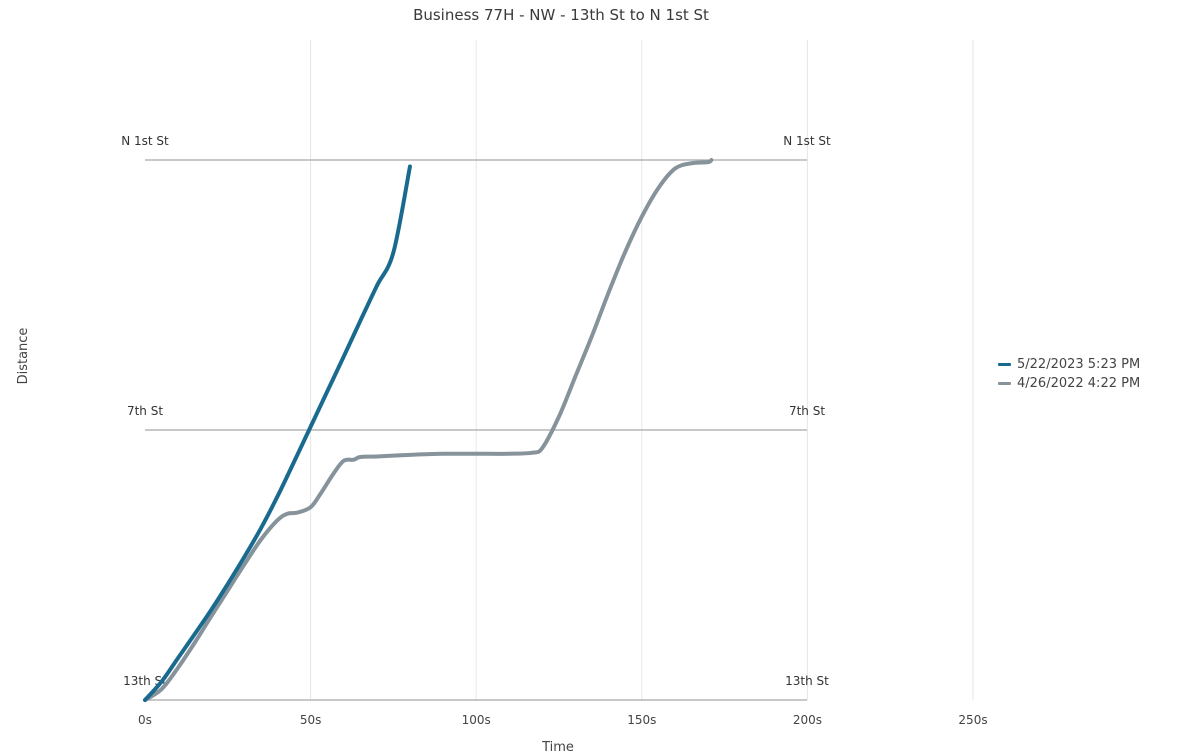 This screenshot has height=755, width=1177. What do you see at coordinates (145, 141) in the screenshot?
I see `reference-label-left: N 1st St` at bounding box center [145, 141].